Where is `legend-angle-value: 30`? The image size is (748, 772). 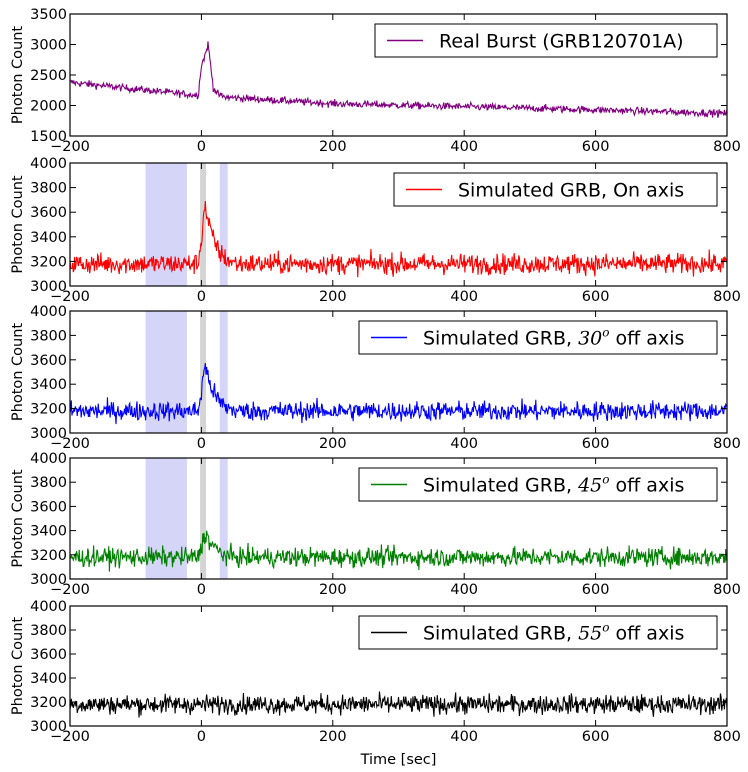 legend-angle-value: 30 is located at coordinates (590, 339).